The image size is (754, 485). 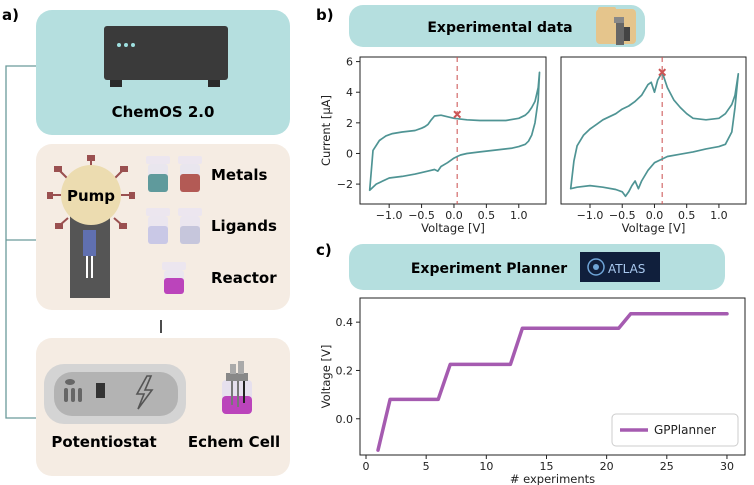 I want to click on echem-cell-label: Echem Cell, so click(x=234, y=442).